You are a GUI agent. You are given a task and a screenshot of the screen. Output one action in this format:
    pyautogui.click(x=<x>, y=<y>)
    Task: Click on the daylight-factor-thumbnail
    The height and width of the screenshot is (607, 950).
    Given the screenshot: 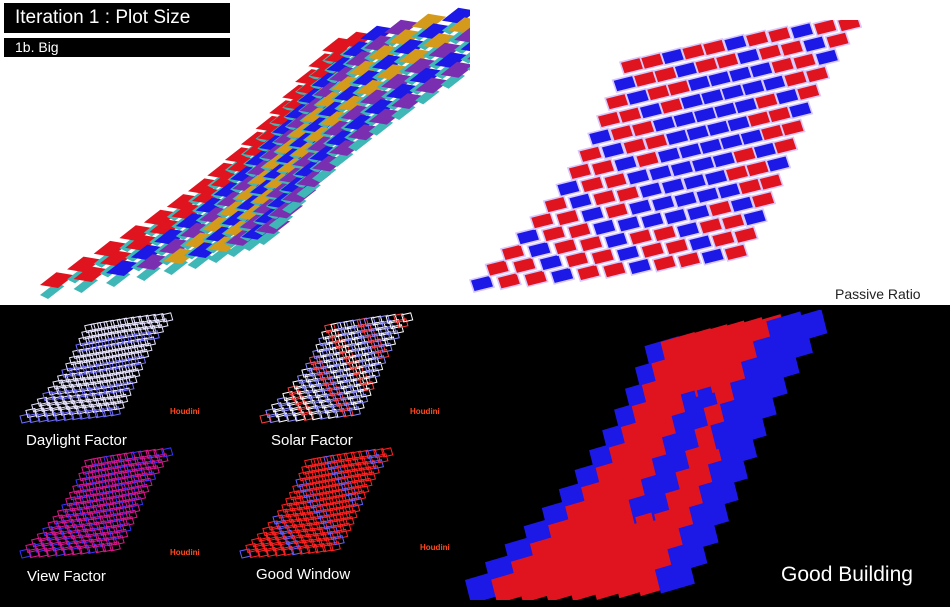 What is the action you would take?
    pyautogui.click(x=96, y=368)
    